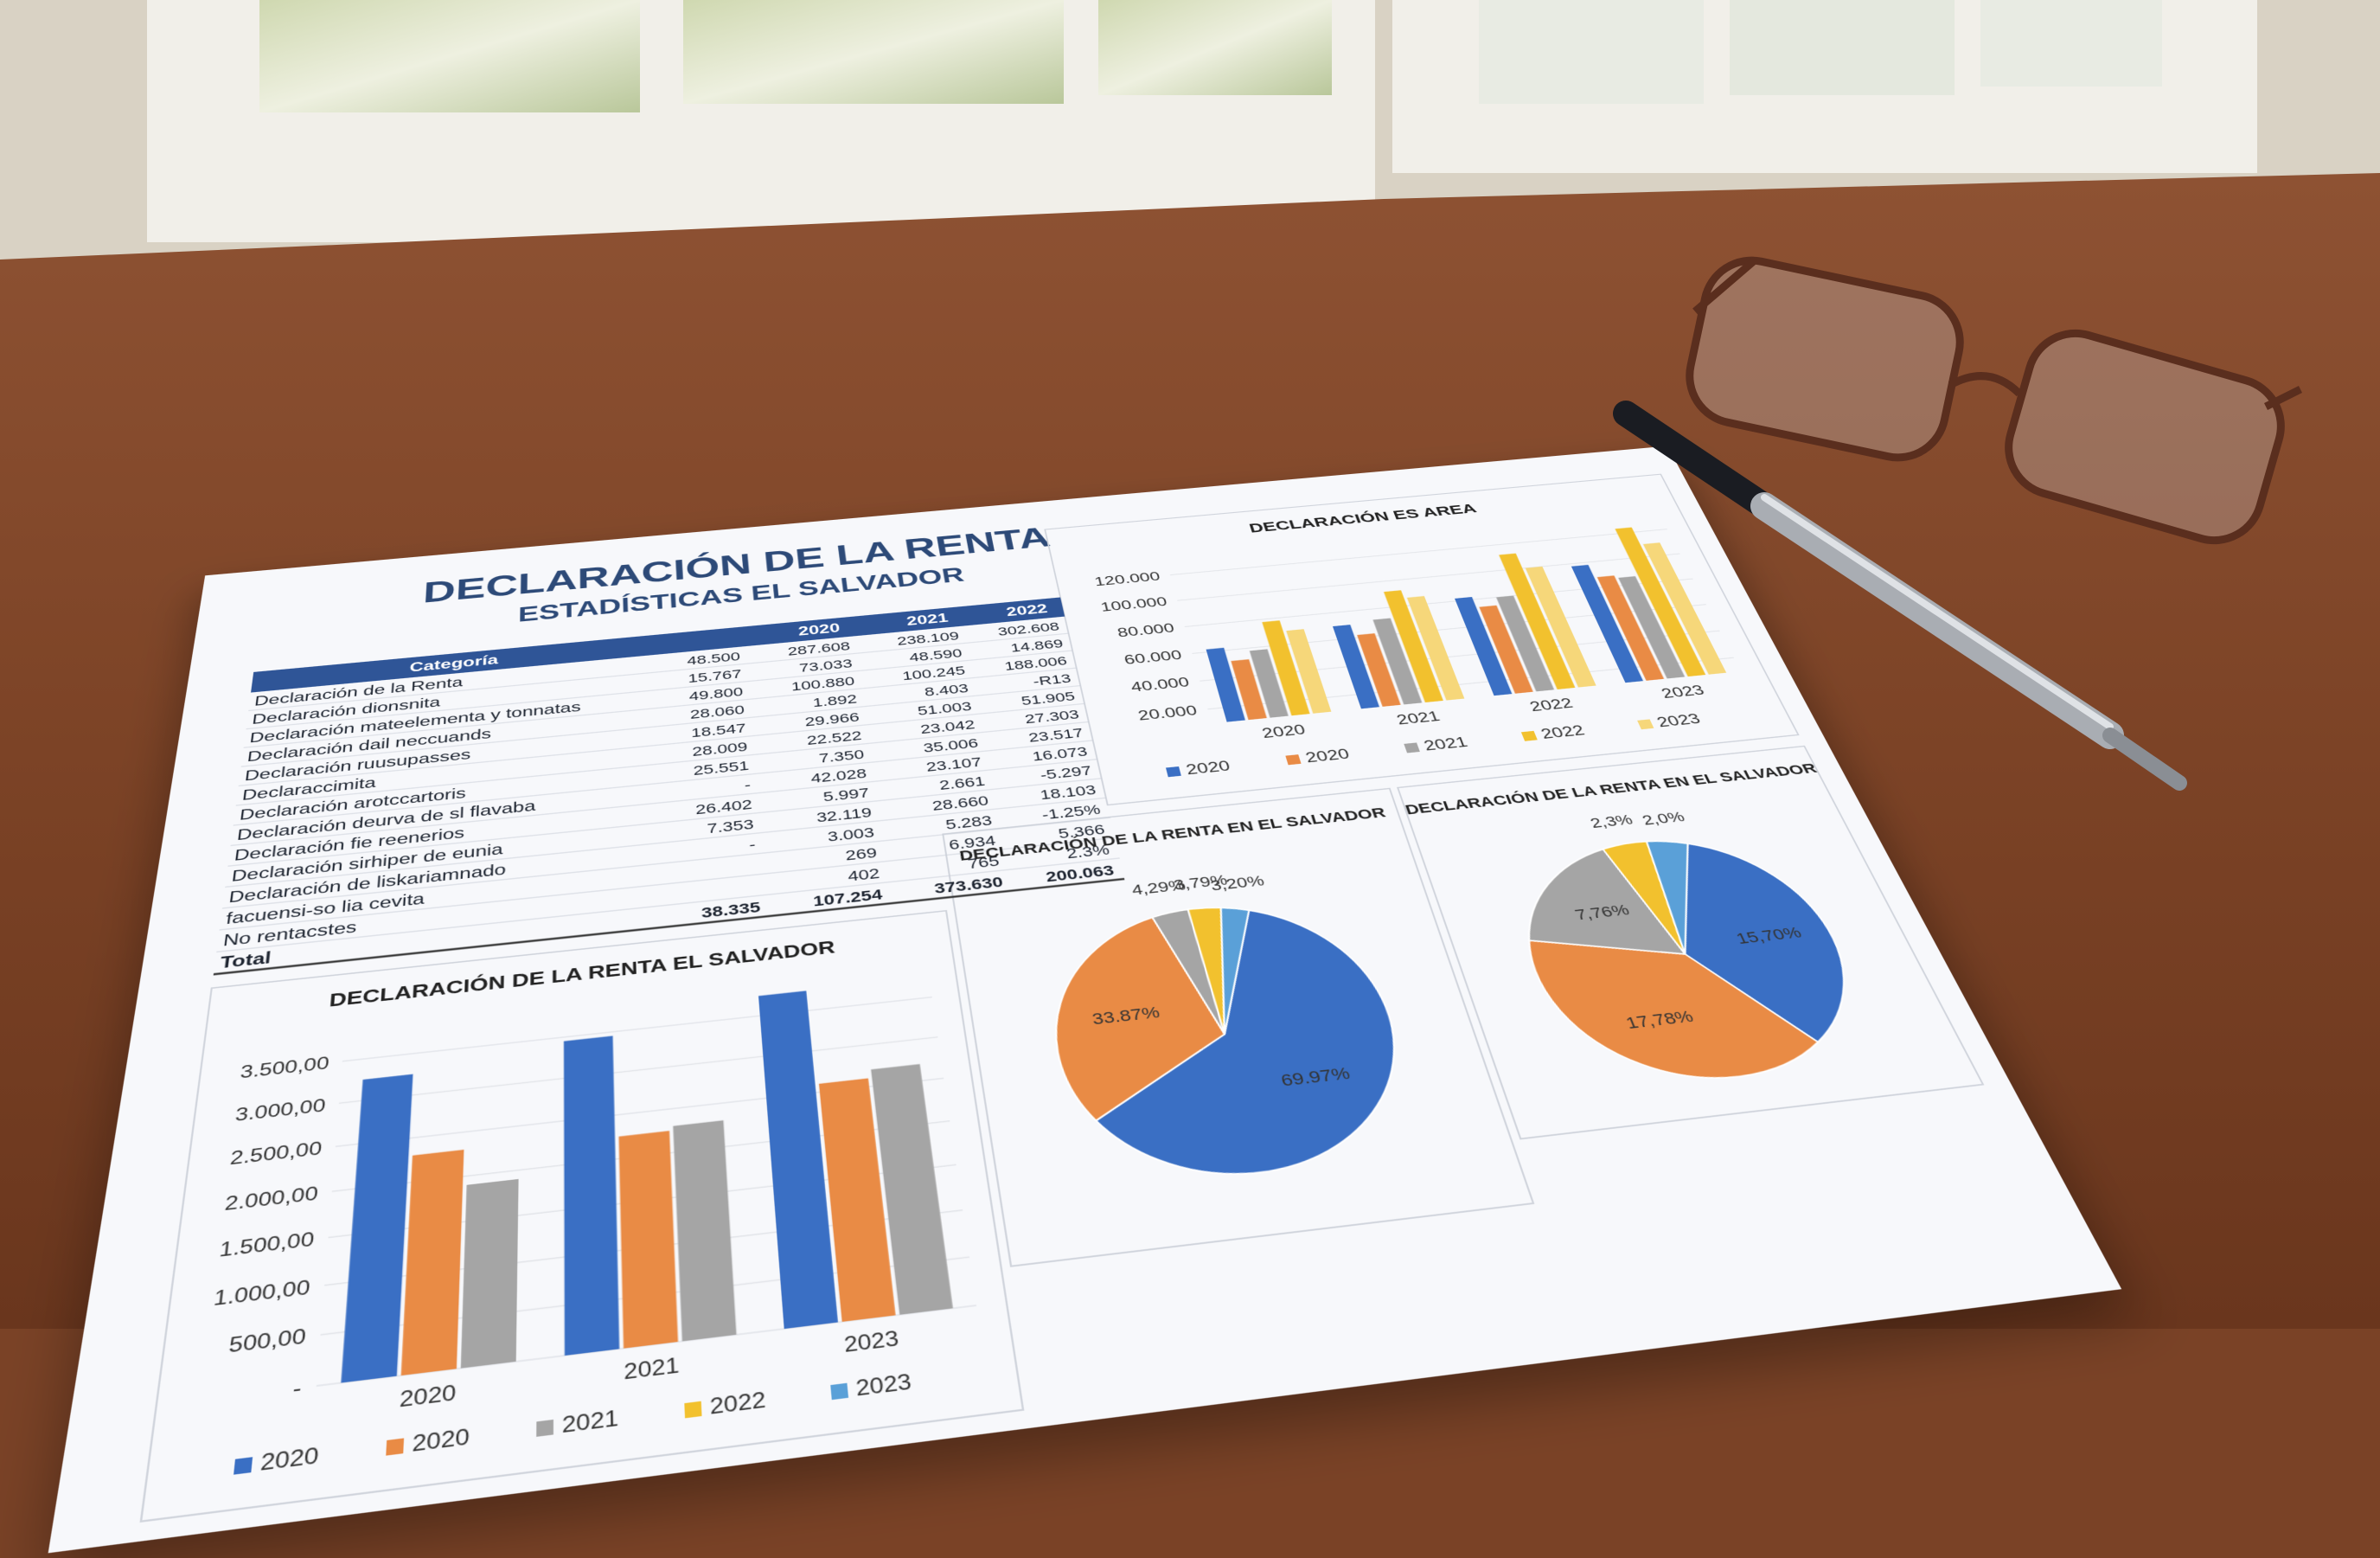  Describe the element at coordinates (752, 845) in the screenshot. I see `table-cell: -` at that location.